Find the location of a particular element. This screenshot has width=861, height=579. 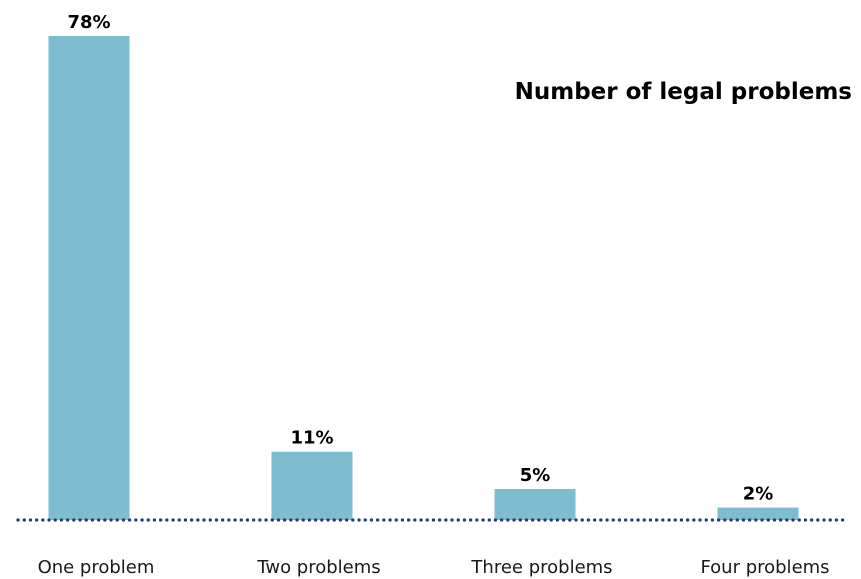

bar-one-problem is located at coordinates (89, 278).